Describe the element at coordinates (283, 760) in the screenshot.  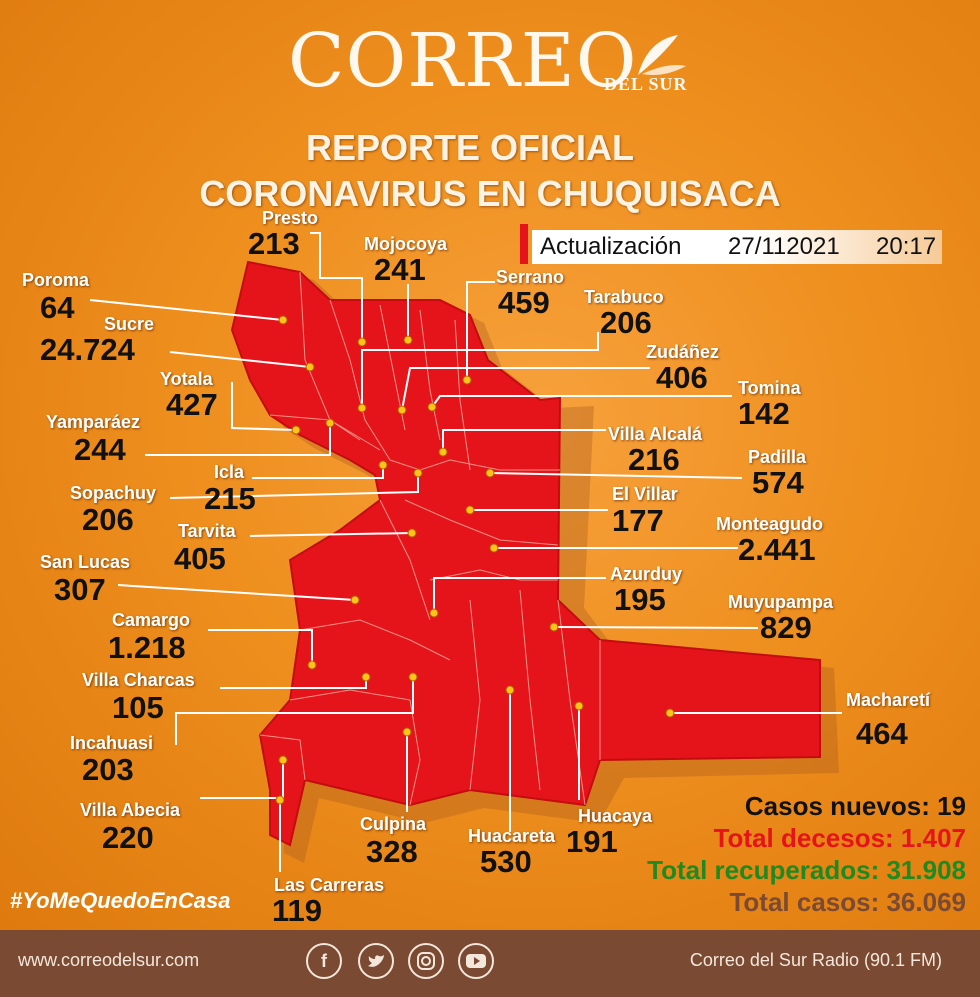
I see `location-dot-villa-abecia` at that location.